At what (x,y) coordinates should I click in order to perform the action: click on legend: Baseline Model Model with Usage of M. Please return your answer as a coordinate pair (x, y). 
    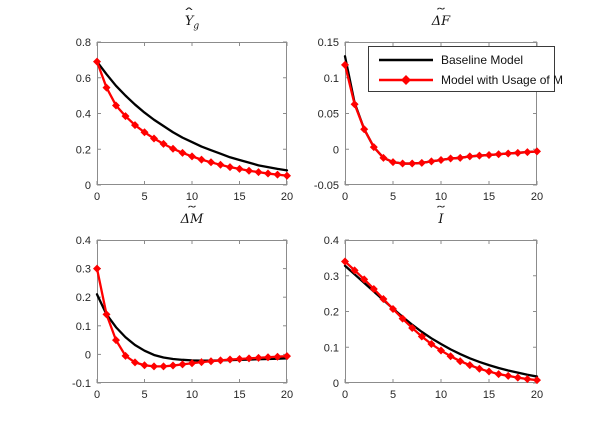
    Looking at the image, I should click on (465, 69).